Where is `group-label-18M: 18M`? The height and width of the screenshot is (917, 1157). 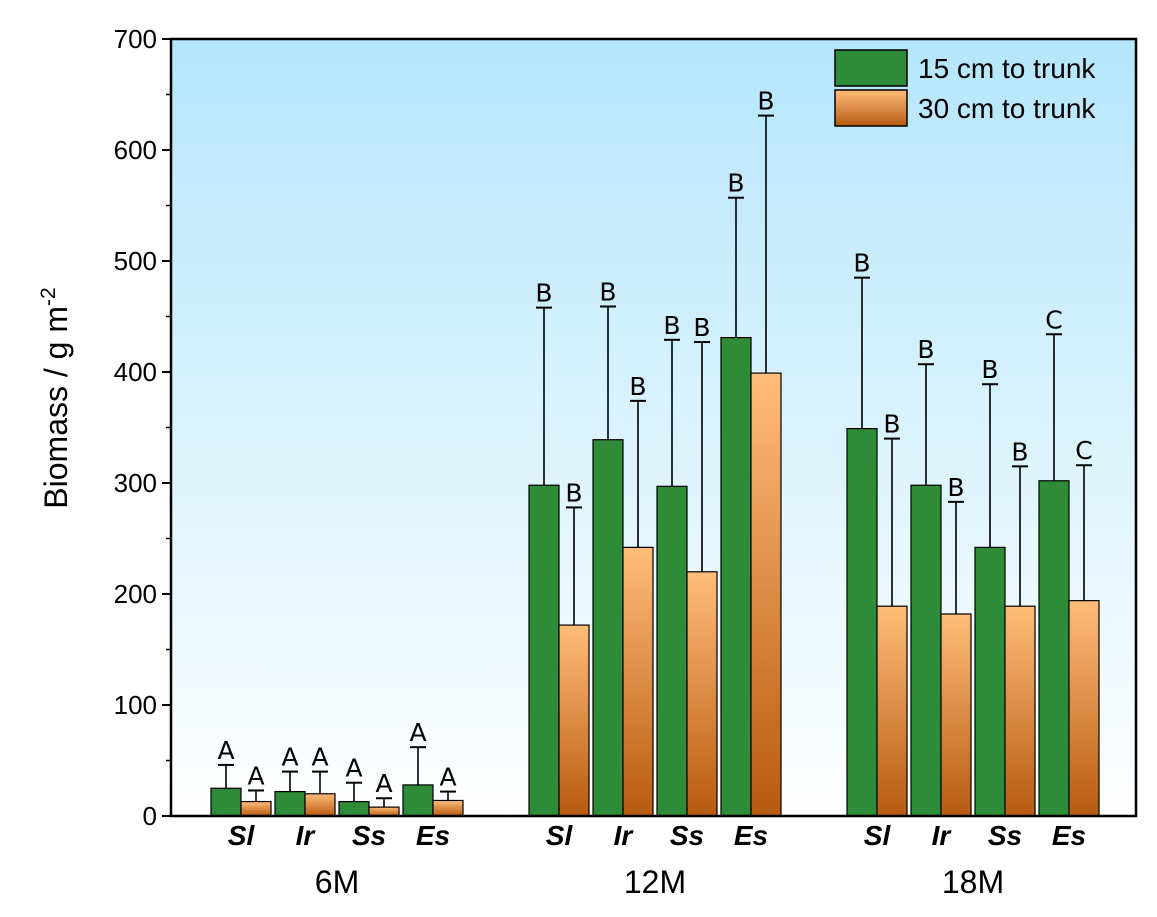
group-label-18M: 18M is located at coordinates (973, 882).